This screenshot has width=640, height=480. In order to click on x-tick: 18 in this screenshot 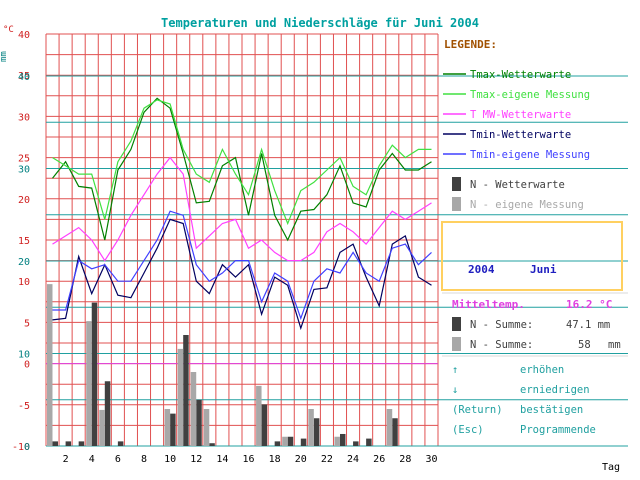, I will do `click(275, 459)`.